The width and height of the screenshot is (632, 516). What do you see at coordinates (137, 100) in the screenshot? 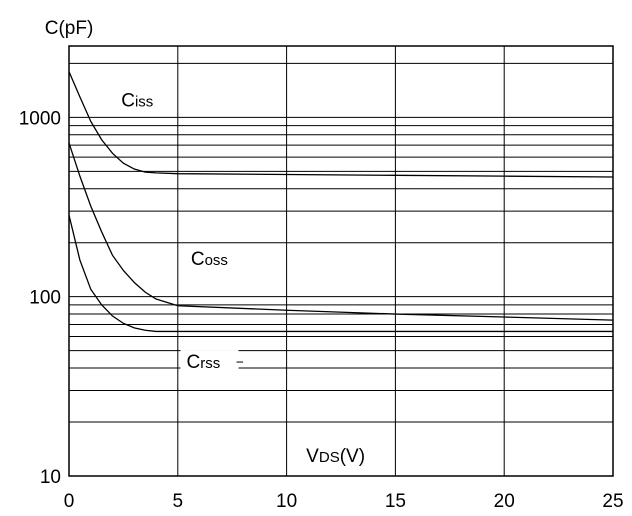
I see `series-ciss-label: Ciss` at bounding box center [137, 100].